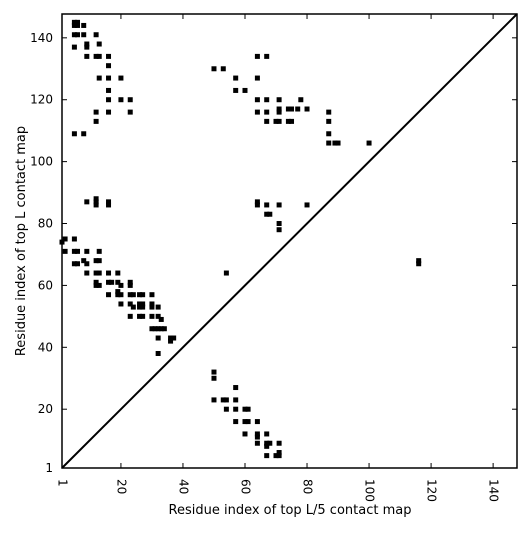 This screenshot has height=535, width=531. Describe the element at coordinates (63, 483) in the screenshot. I see `x-tick-label: 1` at that location.